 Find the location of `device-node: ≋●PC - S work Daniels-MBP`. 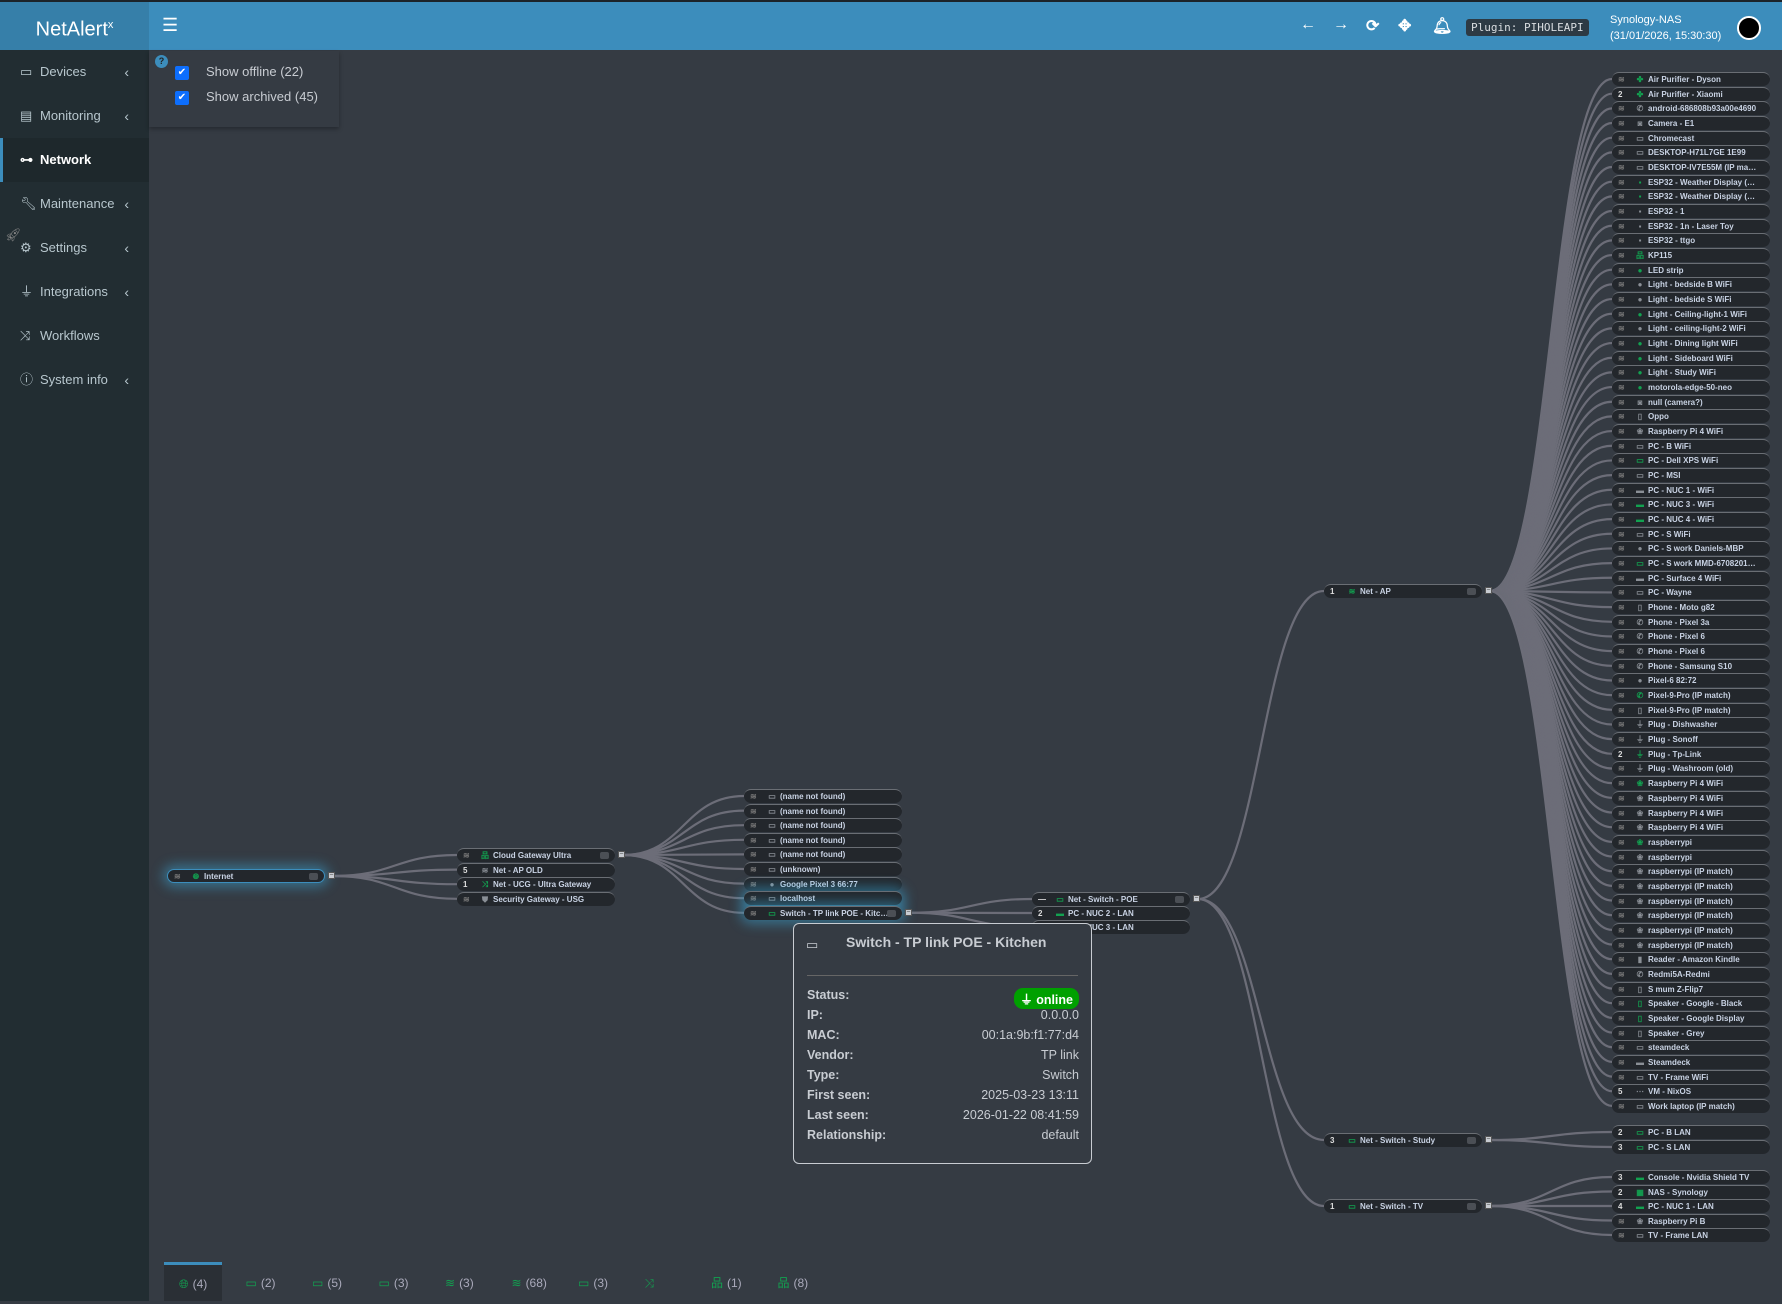

device-node: ≋●PC - S work Daniels-MBP is located at coordinates (1691, 548).